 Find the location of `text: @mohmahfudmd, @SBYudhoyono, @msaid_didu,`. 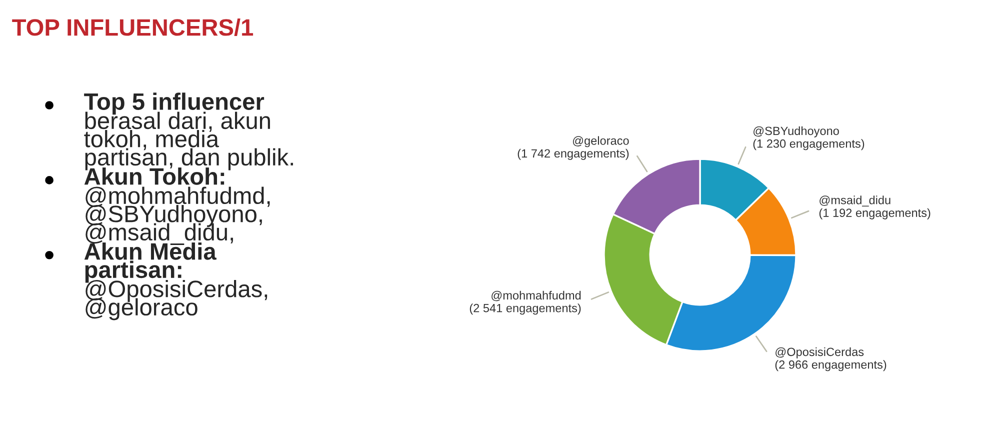

text: @mohmahfudmd, @SBYudhoyono, @msaid_didu, is located at coordinates (178, 216).